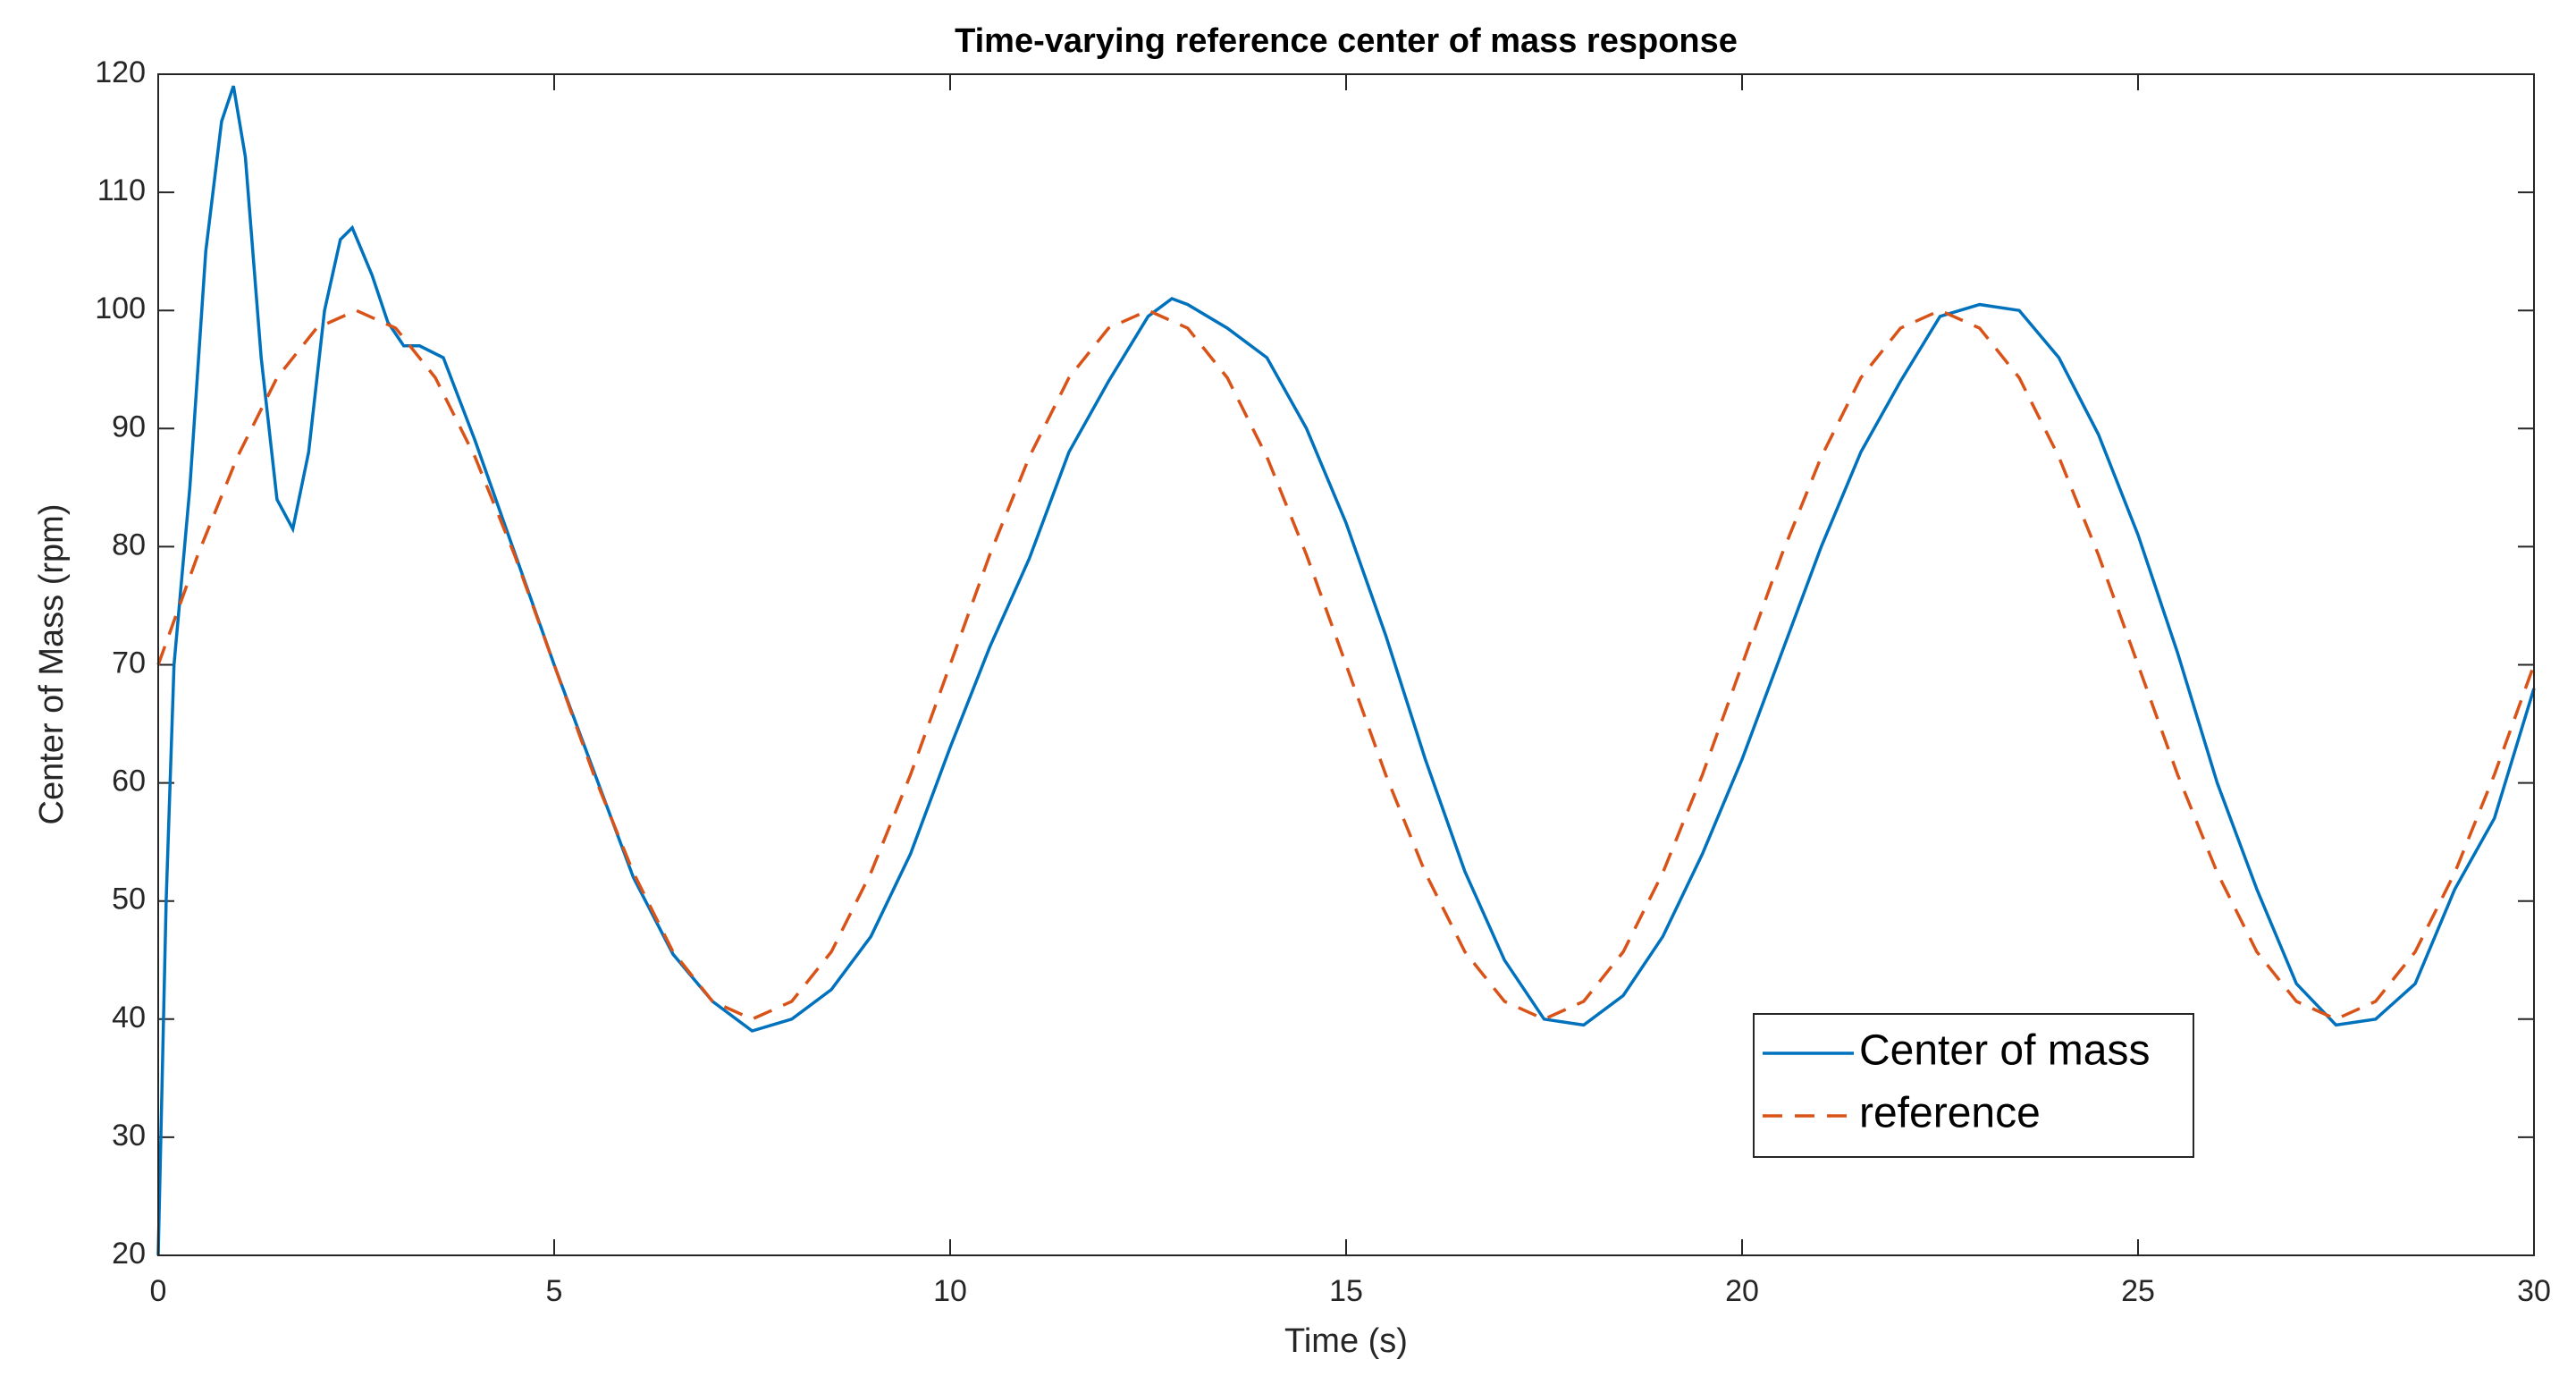 Image resolution: width=2576 pixels, height=1385 pixels. Describe the element at coordinates (129, 426) in the screenshot. I see `y-tick-label: 90` at that location.